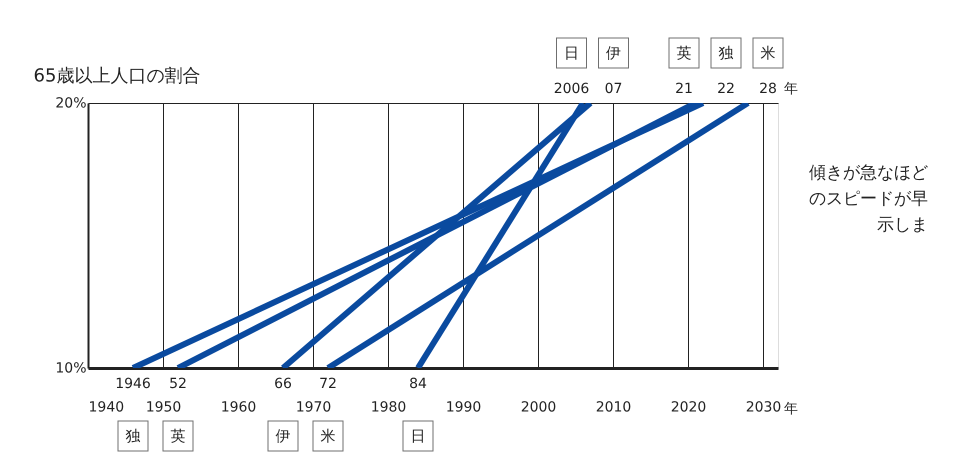 The height and width of the screenshot is (472, 954). I want to click on y-axis-title: 65歳以上人口の割合, so click(117, 76).